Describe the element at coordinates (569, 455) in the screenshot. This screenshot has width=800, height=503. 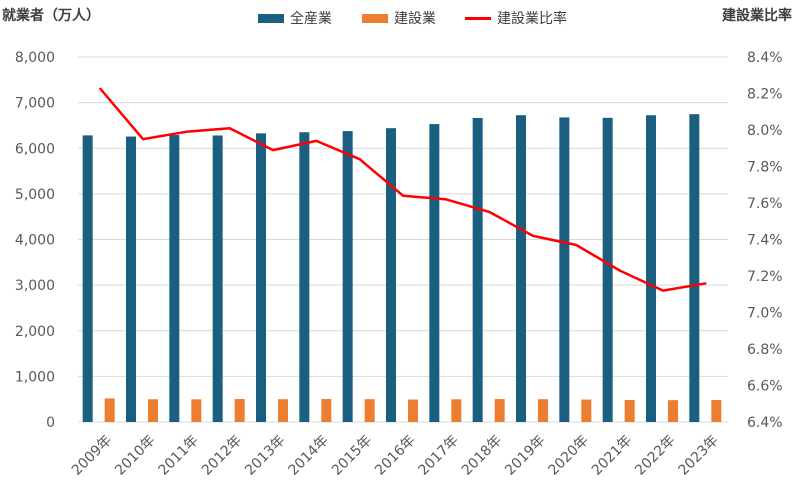
I see `x-tick-label: 2020年` at that location.